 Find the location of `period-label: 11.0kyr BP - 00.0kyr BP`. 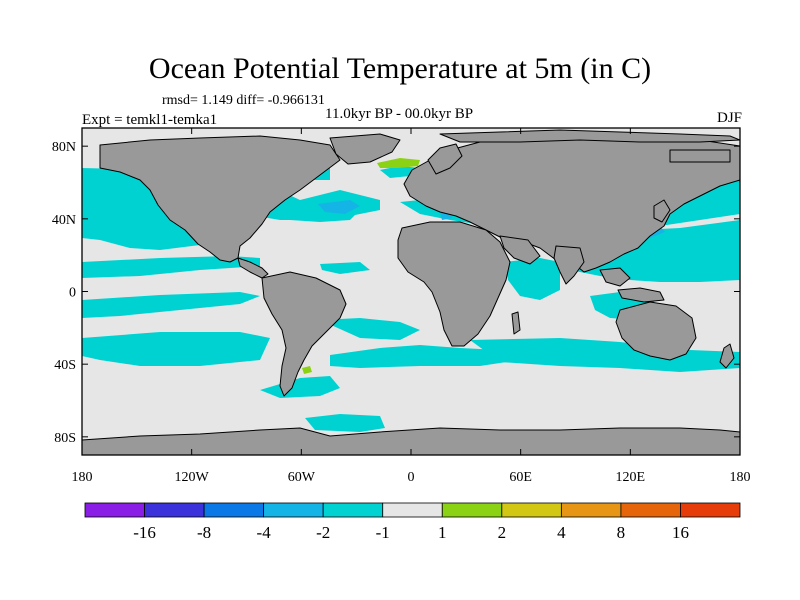

period-label: 11.0kyr BP - 00.0kyr BP is located at coordinates (399, 114).